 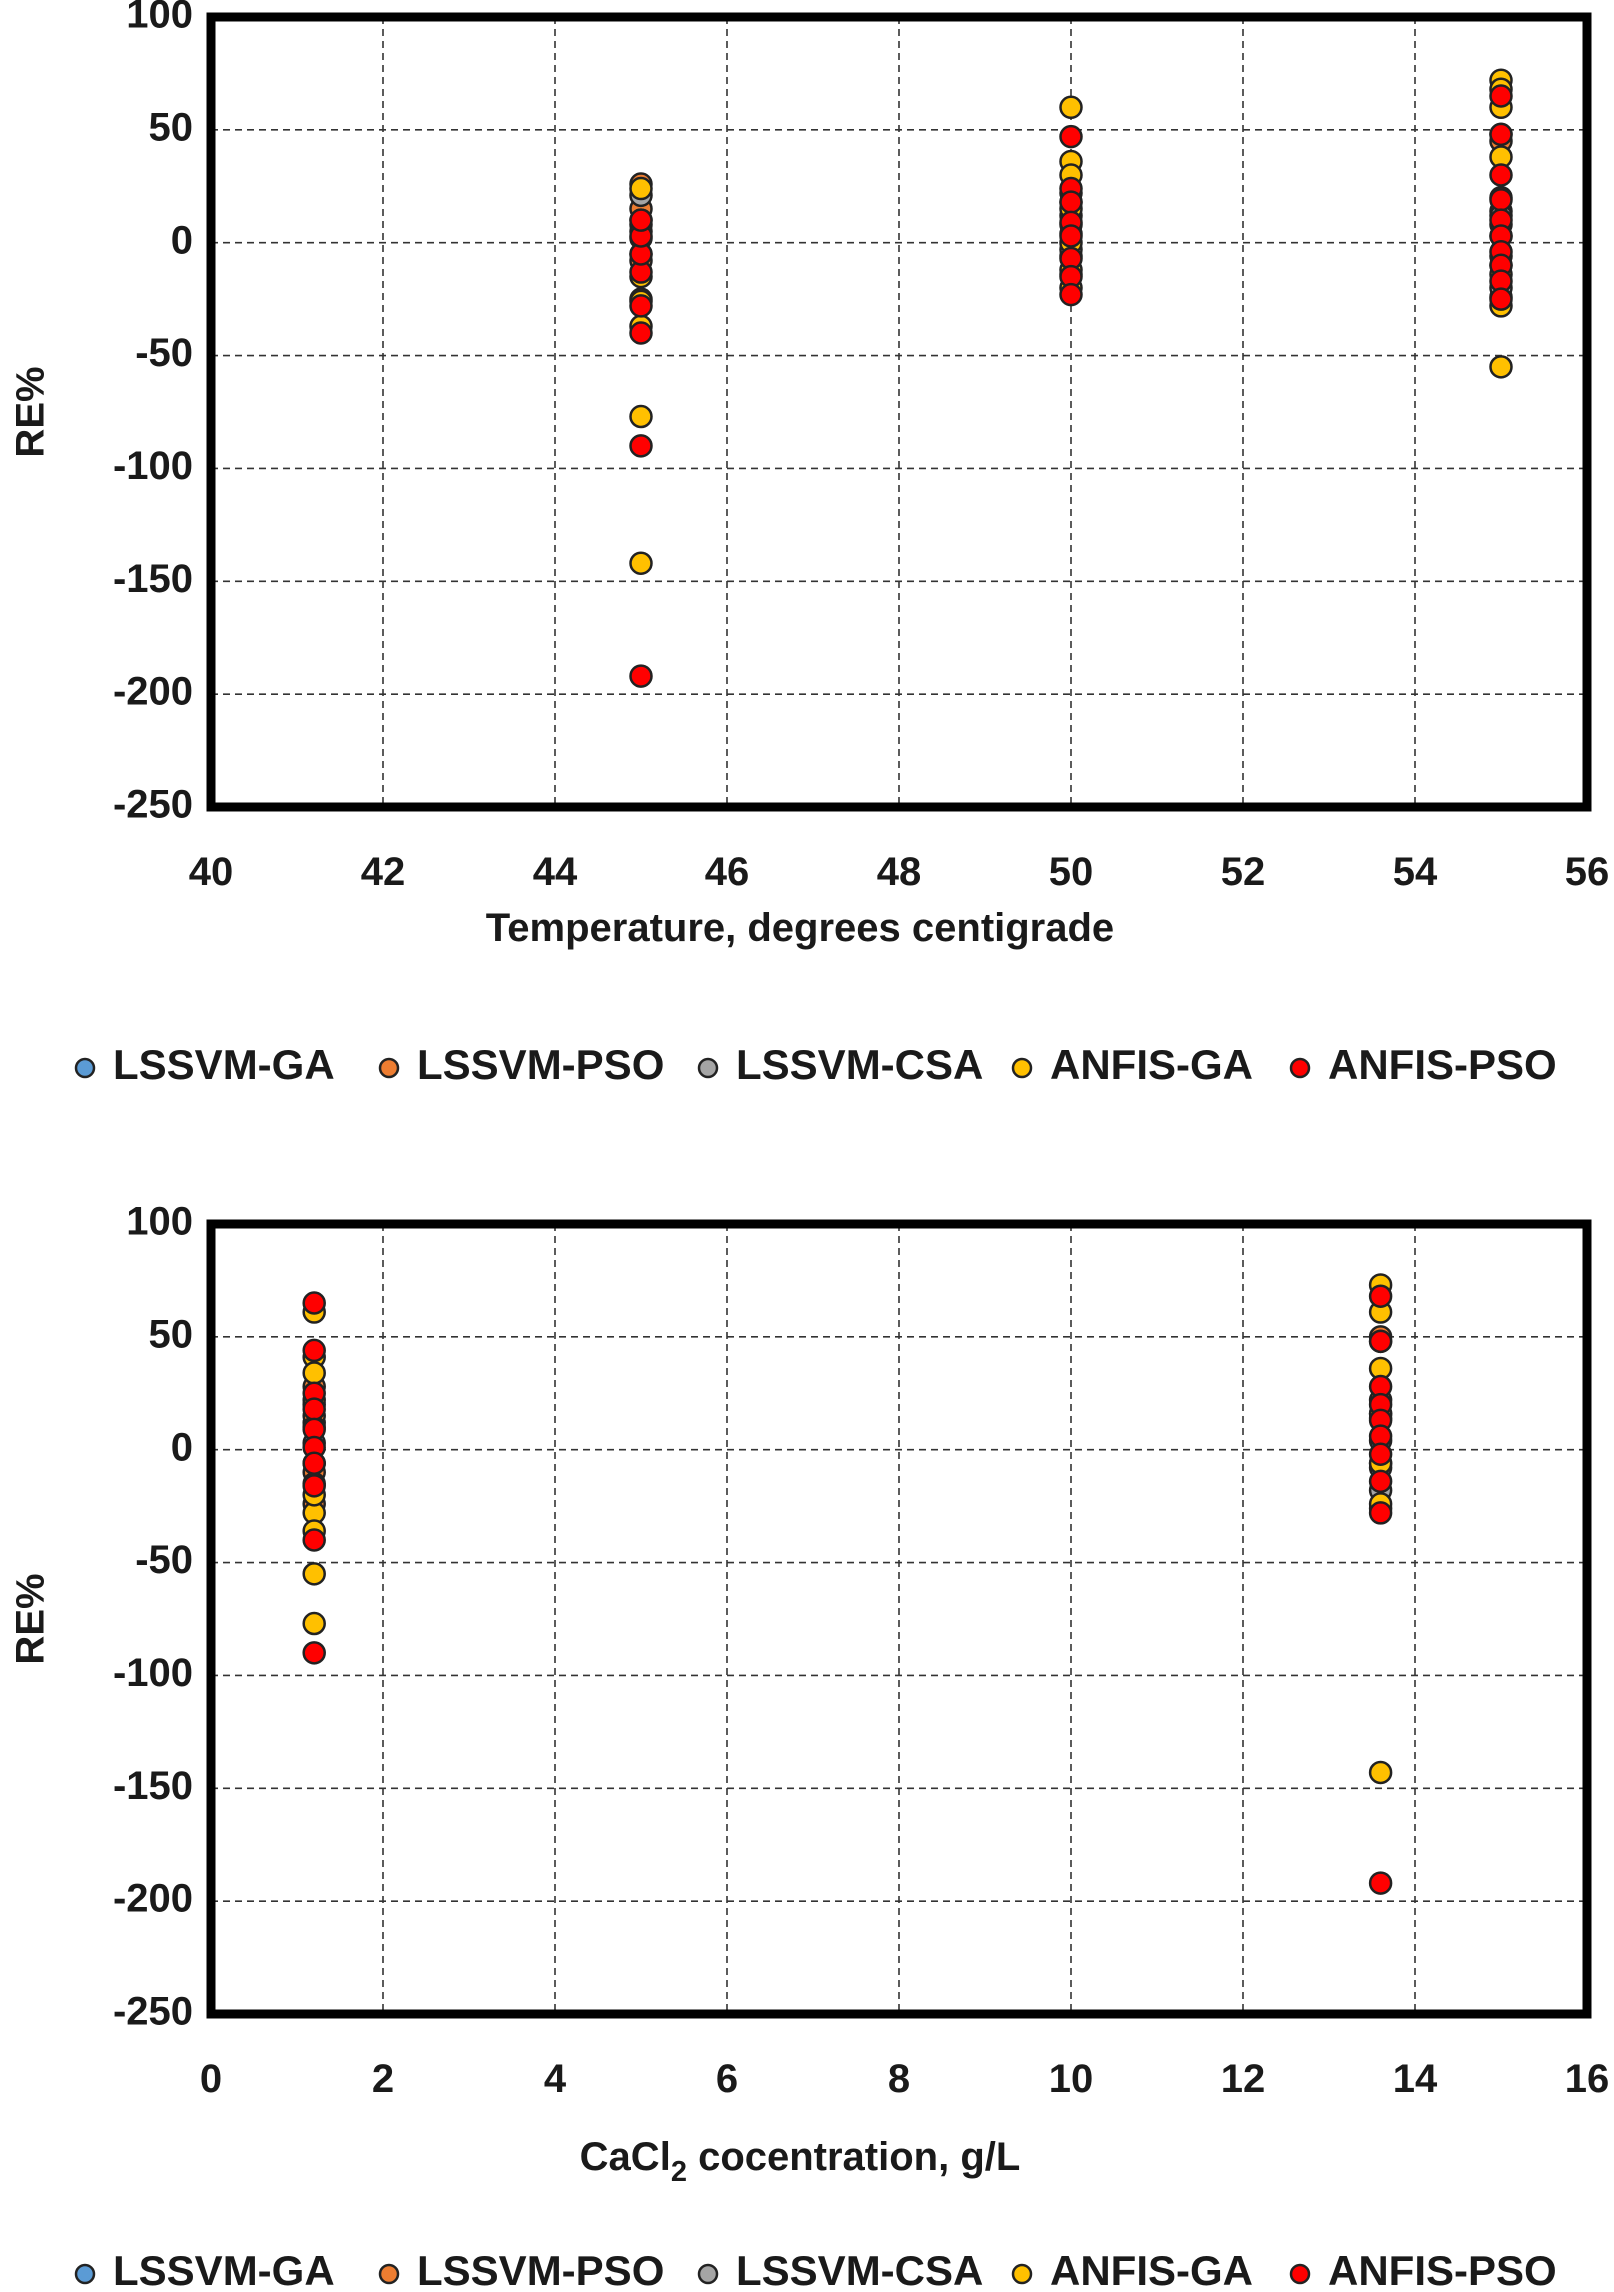 What do you see at coordinates (153, 2012) in the screenshot?
I see `cacl2-chart-y-tick-label: -250` at bounding box center [153, 2012].